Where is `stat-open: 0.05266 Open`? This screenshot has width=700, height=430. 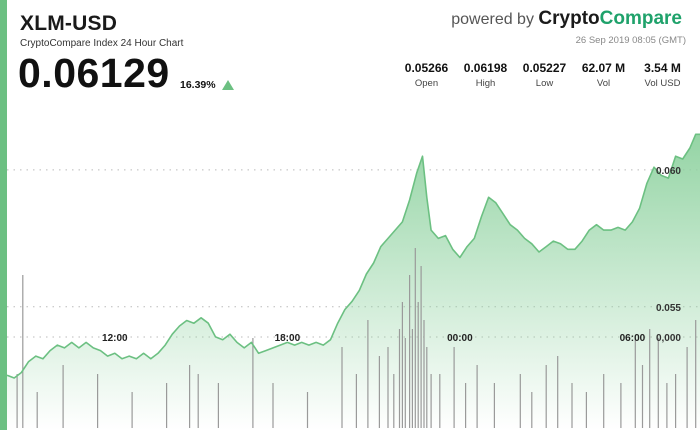
stat-open: 0.05266 Open is located at coordinates (426, 75).